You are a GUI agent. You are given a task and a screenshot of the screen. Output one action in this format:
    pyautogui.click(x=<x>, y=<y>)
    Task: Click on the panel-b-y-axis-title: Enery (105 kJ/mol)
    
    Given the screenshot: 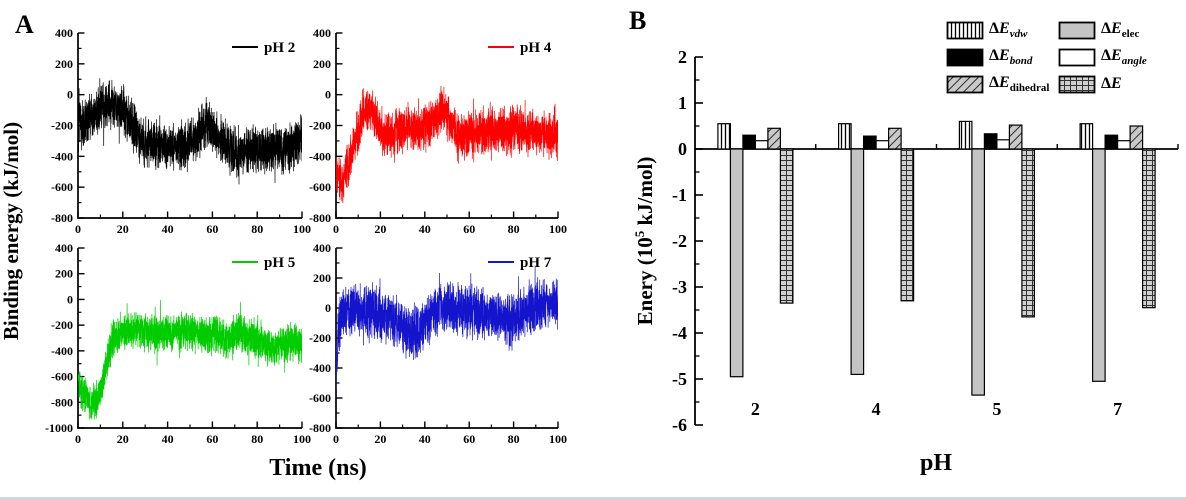 What is the action you would take?
    pyautogui.click(x=644, y=241)
    